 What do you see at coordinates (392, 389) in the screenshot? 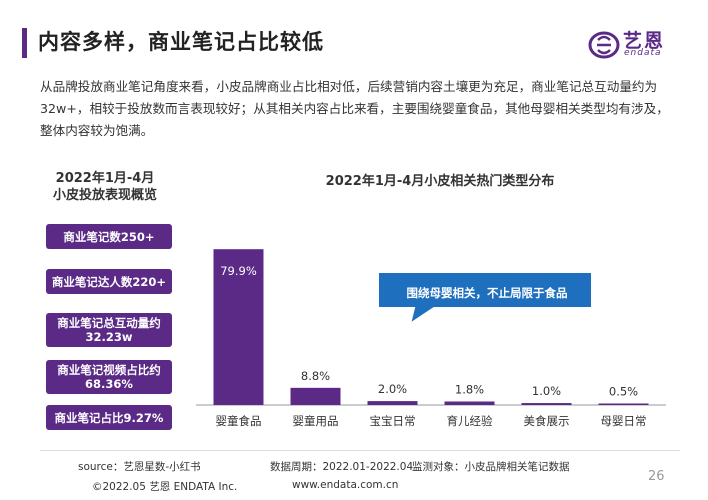
I see `data-label-2: 2.0%` at bounding box center [392, 389].